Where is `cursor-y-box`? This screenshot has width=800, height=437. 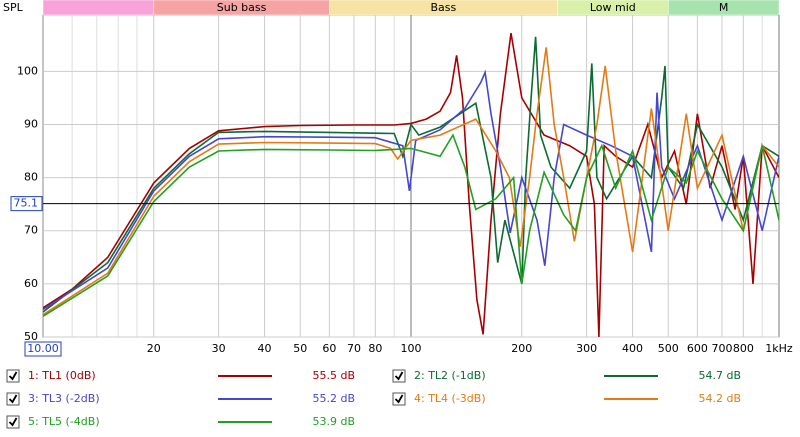
cursor-y-box is located at coordinates (26, 204).